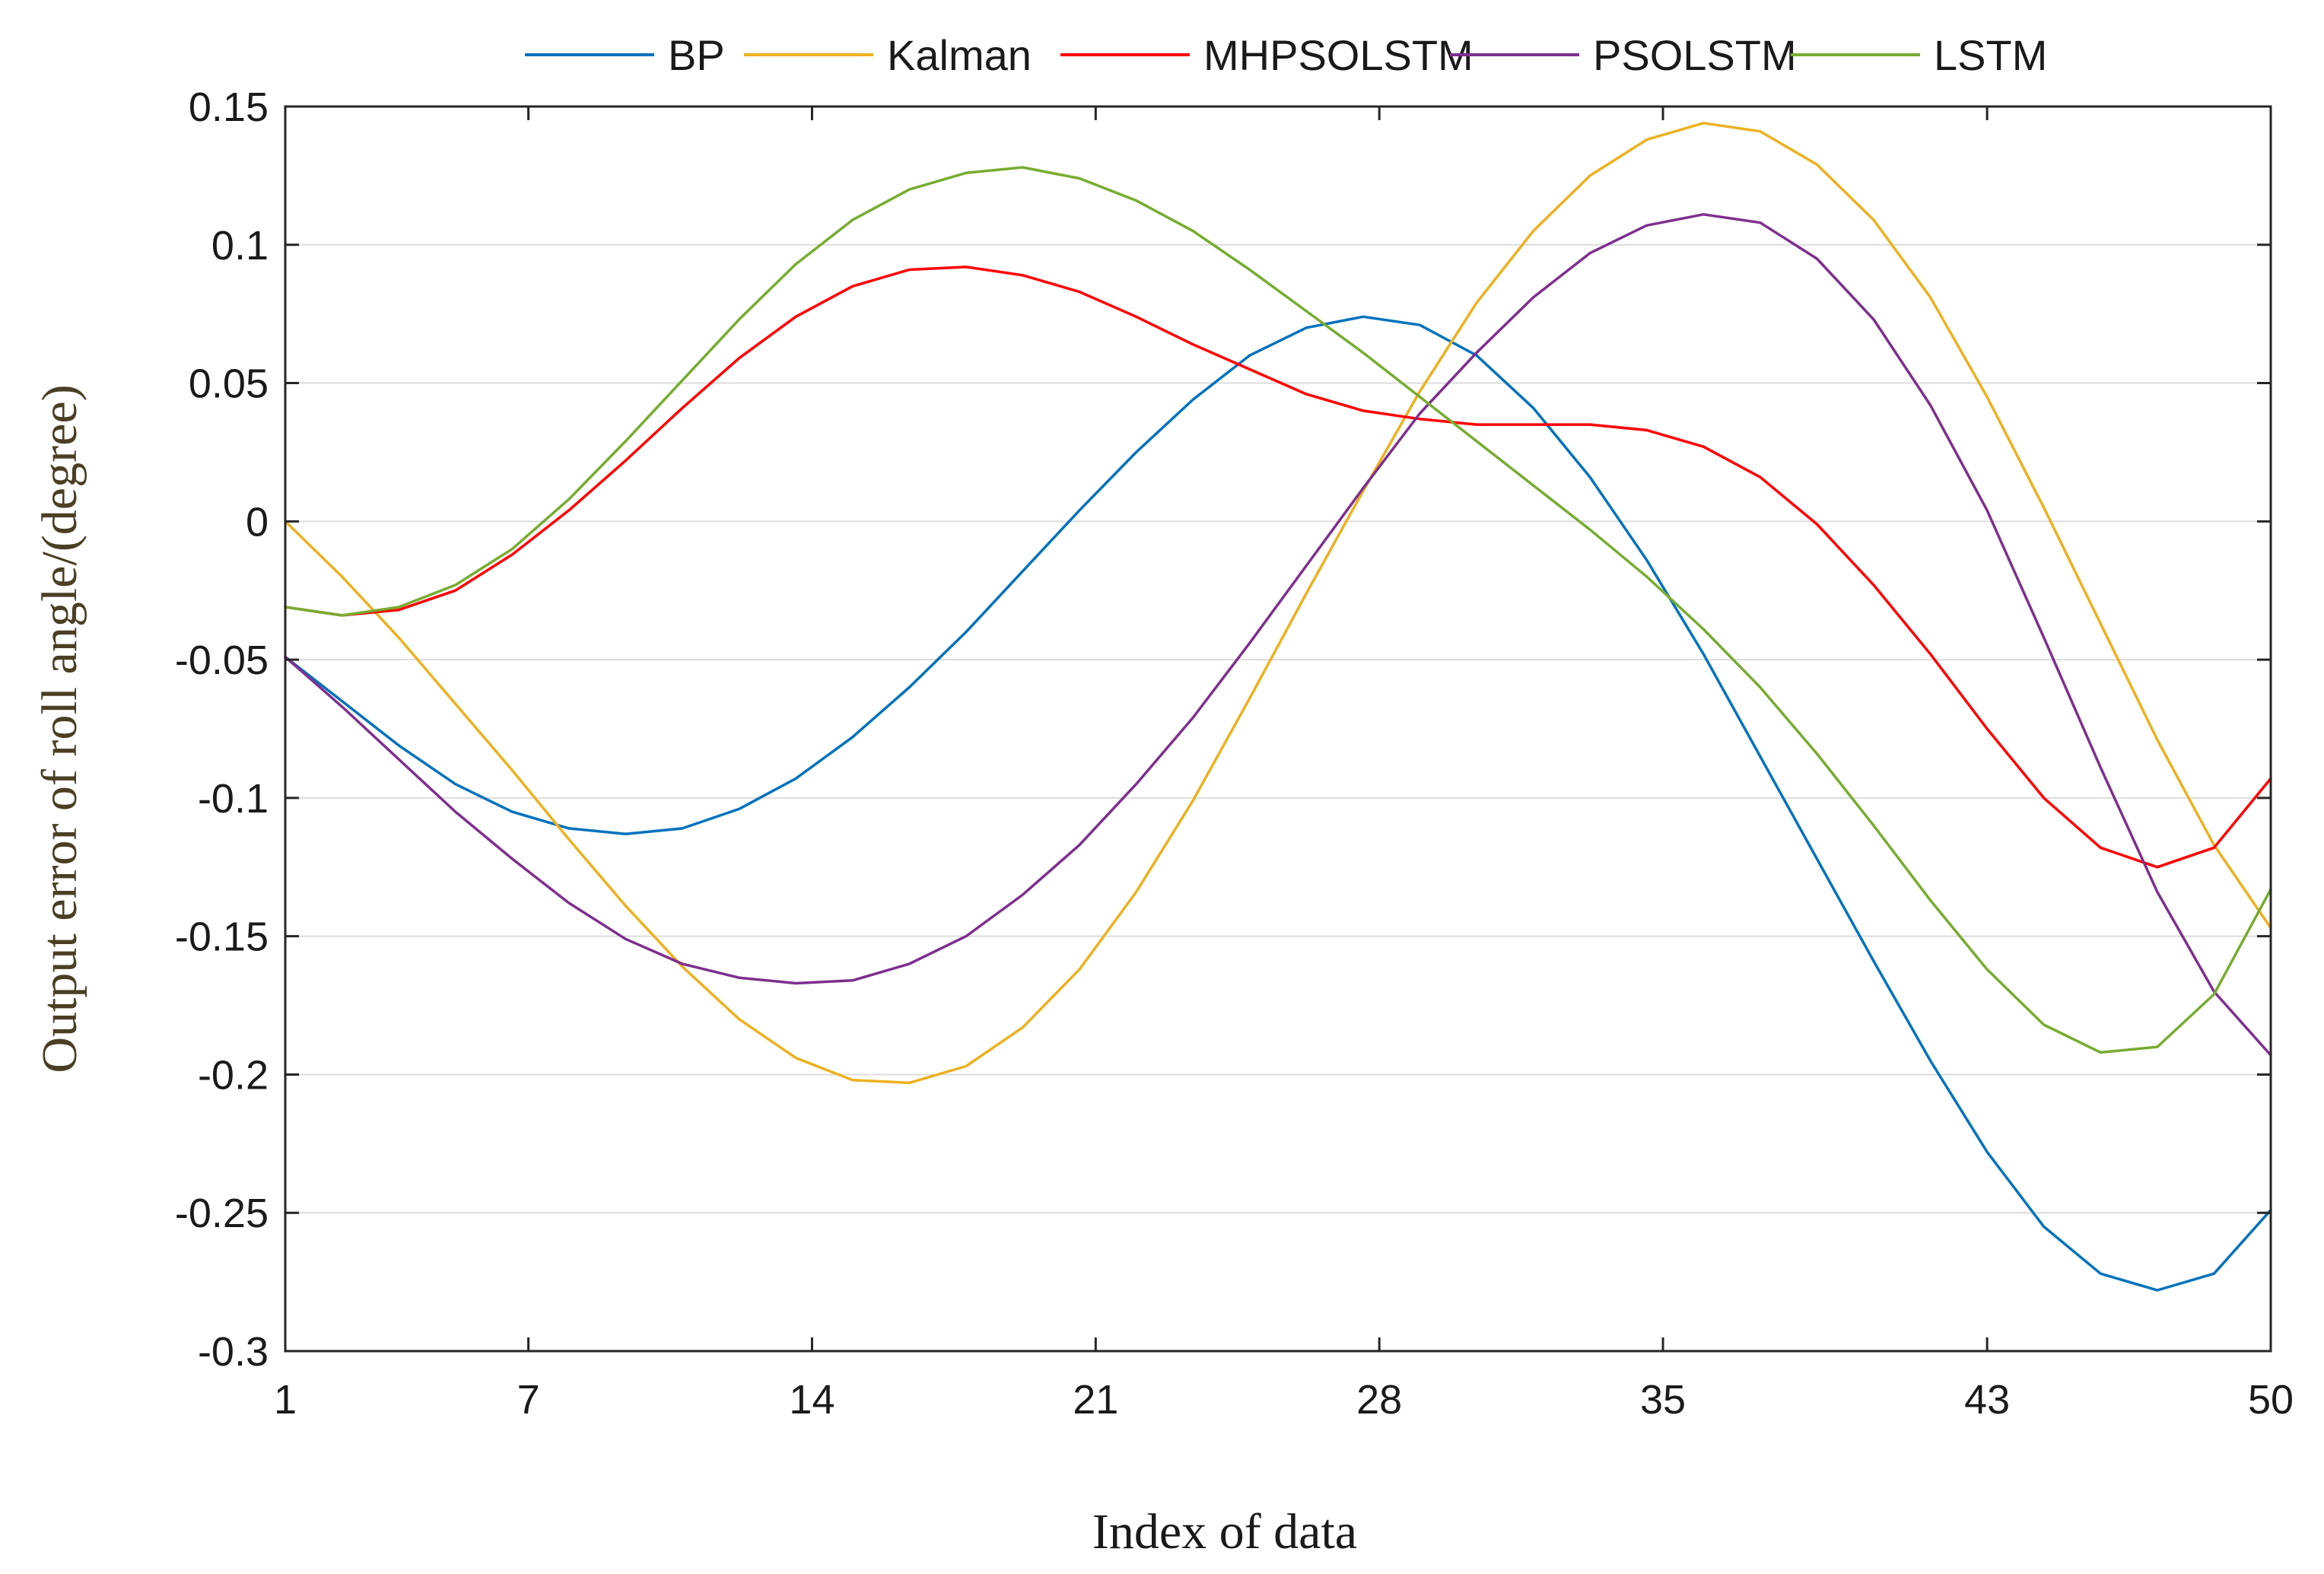 Image resolution: width=2324 pixels, height=1574 pixels. What do you see at coordinates (285, 1400) in the screenshot?
I see `x-tick-label: 1` at bounding box center [285, 1400].